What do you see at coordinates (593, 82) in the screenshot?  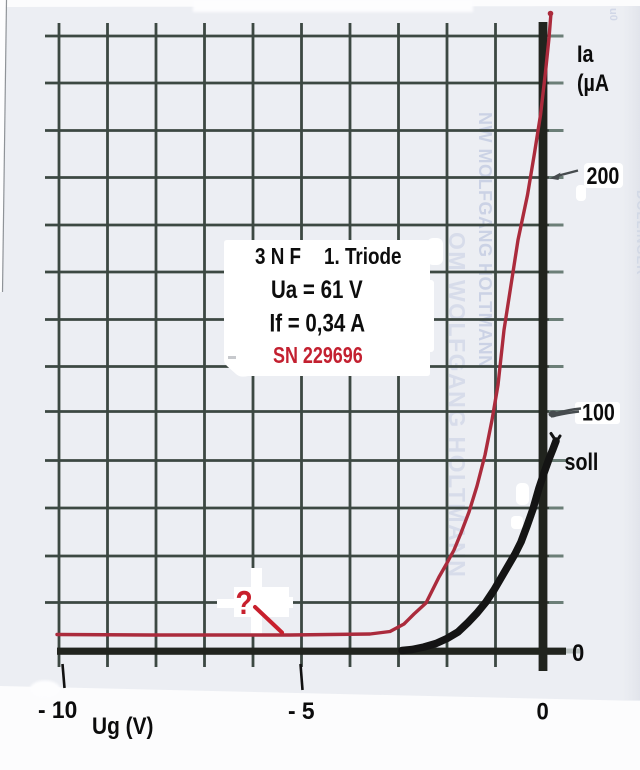 I see `svg-text: (µA` at bounding box center [593, 82].